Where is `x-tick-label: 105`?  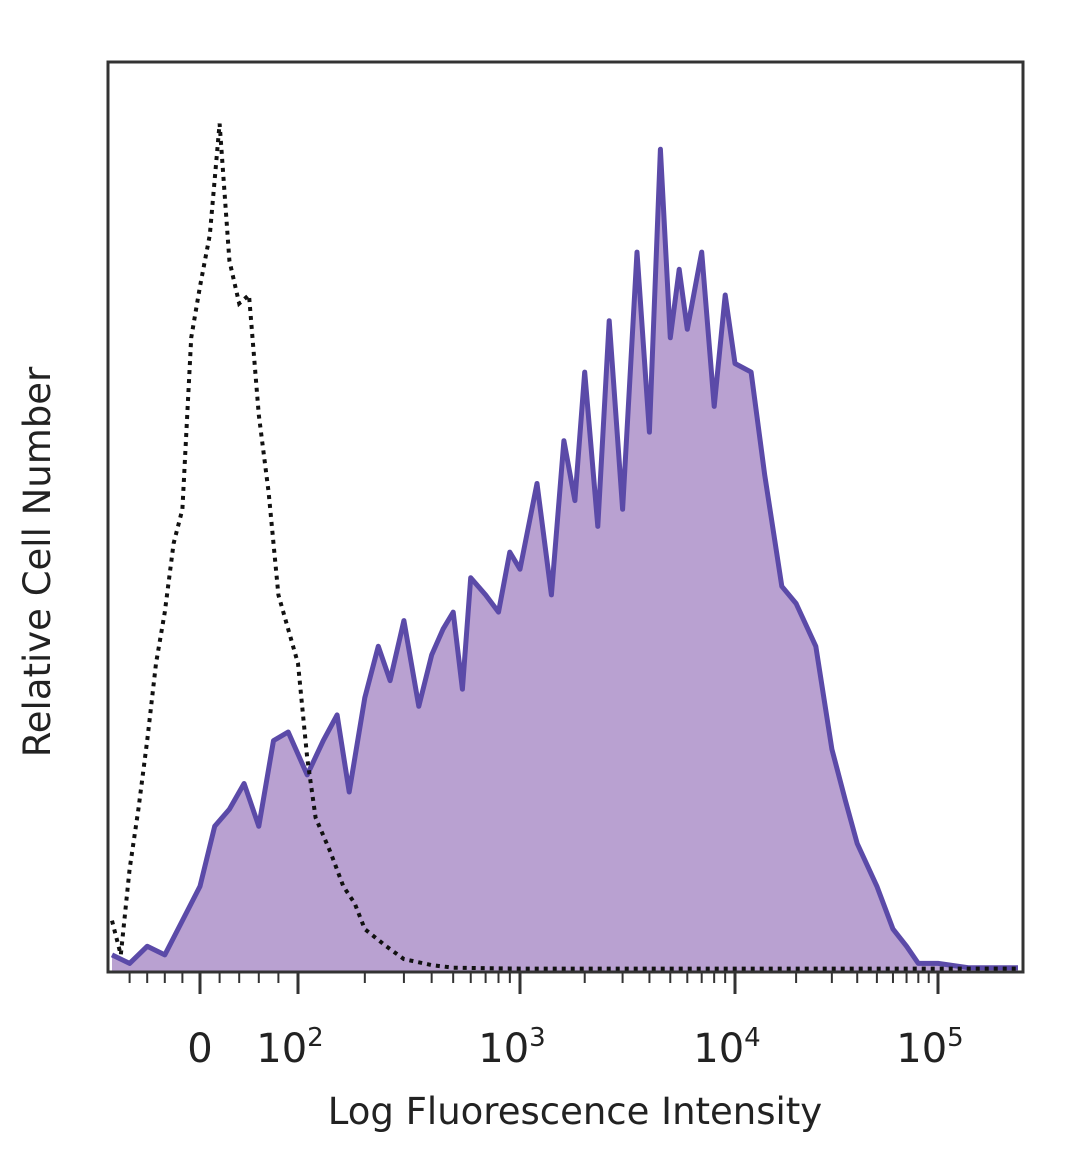 x-tick-label: 105 is located at coordinates (929, 1047).